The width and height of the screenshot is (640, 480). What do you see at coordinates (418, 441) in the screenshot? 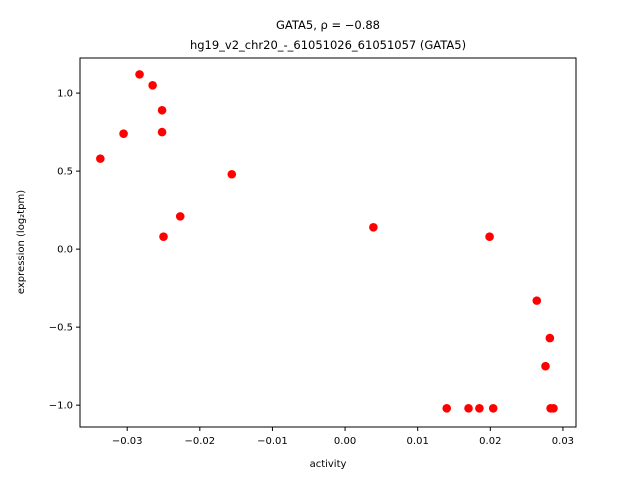
I see `x-tick-label: 0.01` at bounding box center [418, 441].